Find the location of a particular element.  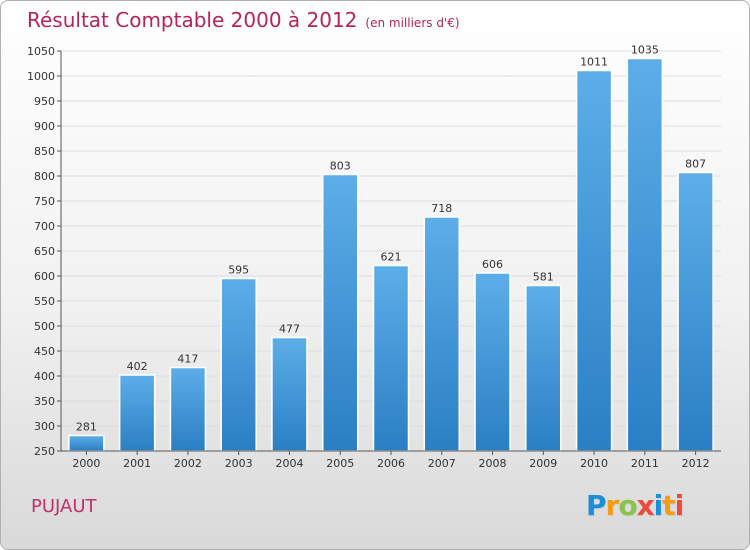

value-label-2000: 281 is located at coordinates (86, 427).